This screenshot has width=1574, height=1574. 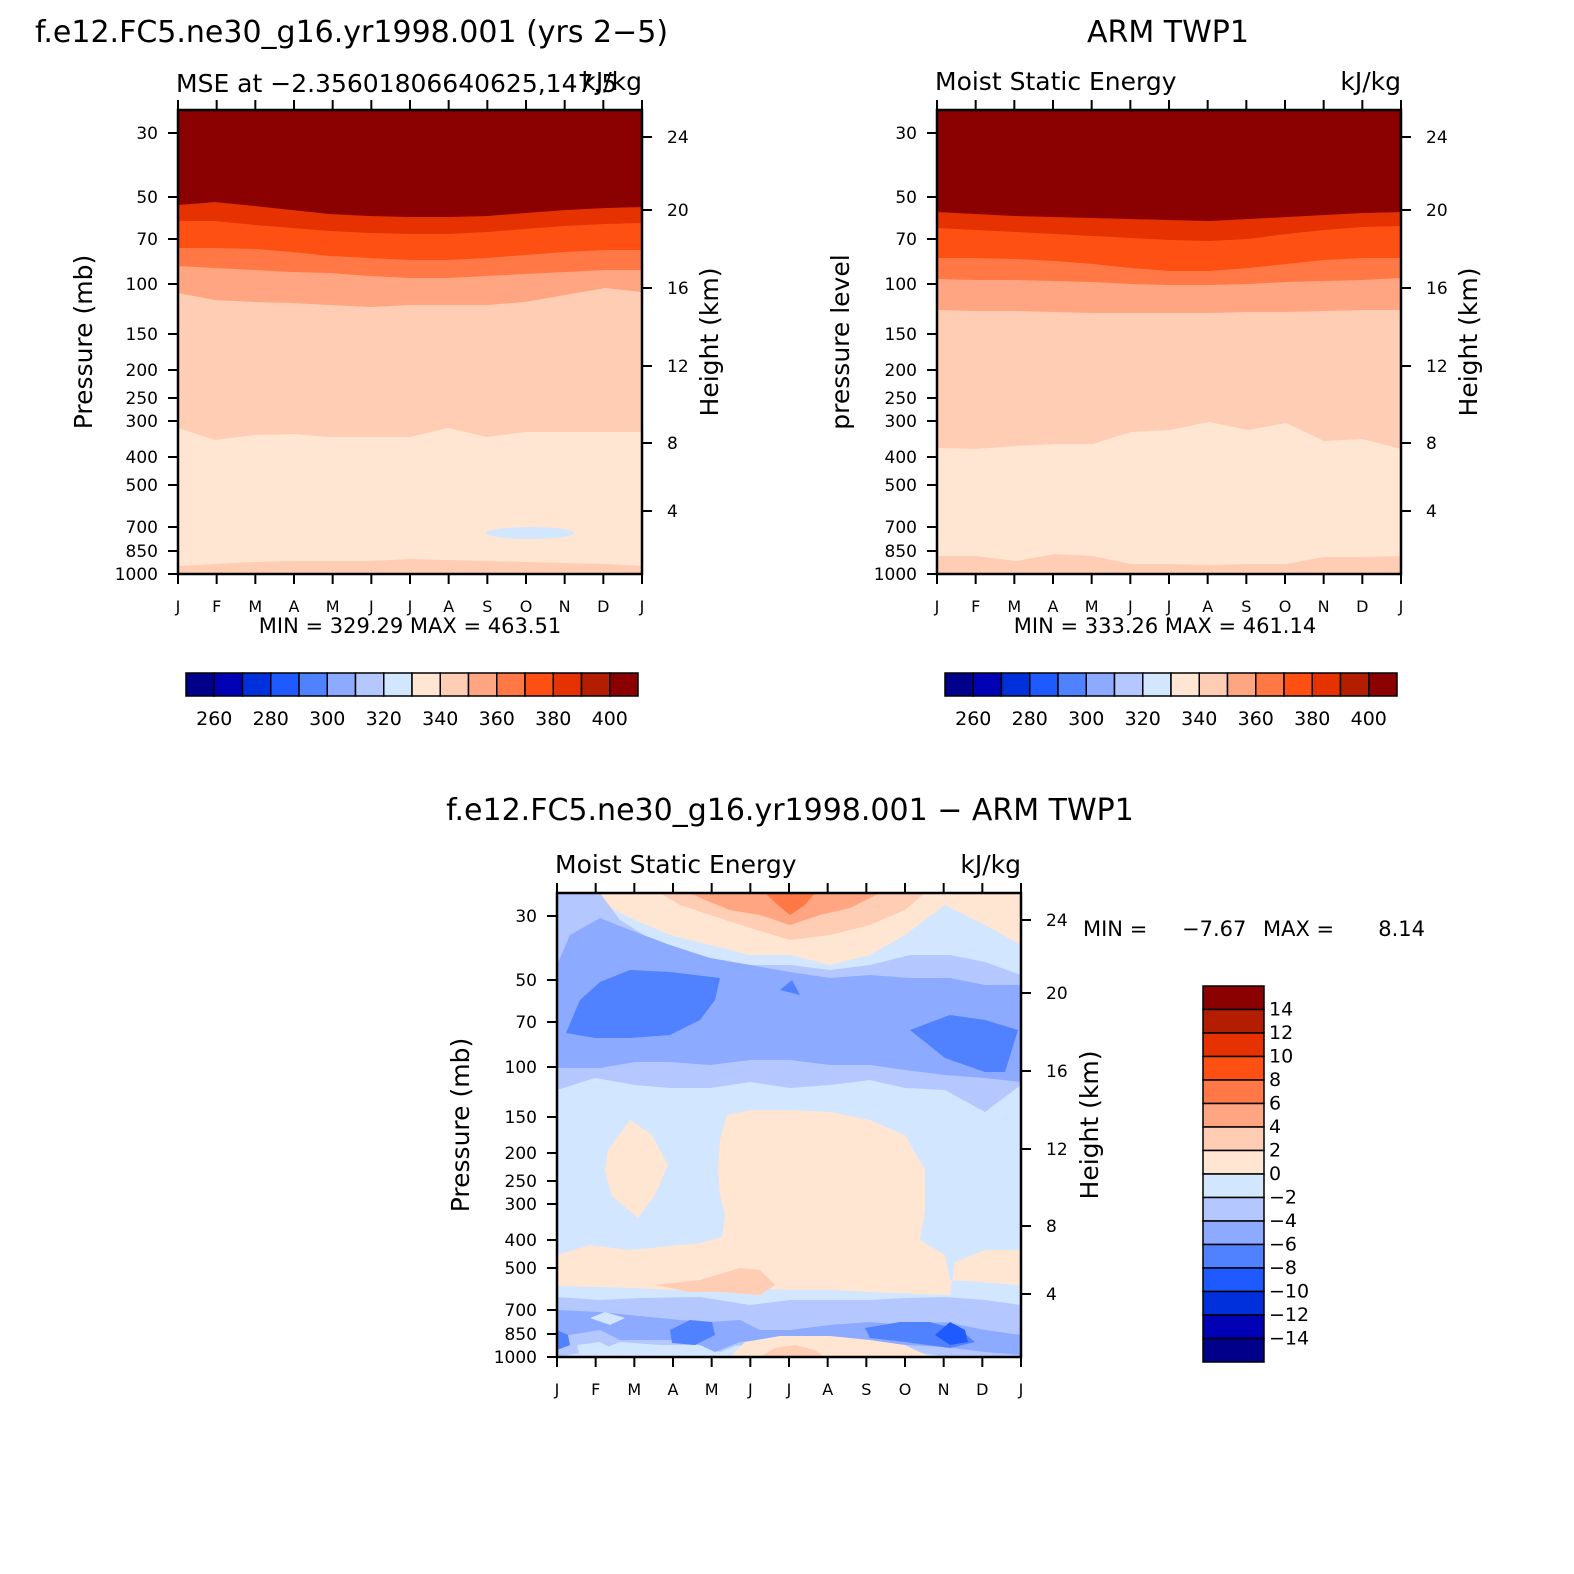 I want to click on colorbar-label: 400, so click(x=1369, y=719).